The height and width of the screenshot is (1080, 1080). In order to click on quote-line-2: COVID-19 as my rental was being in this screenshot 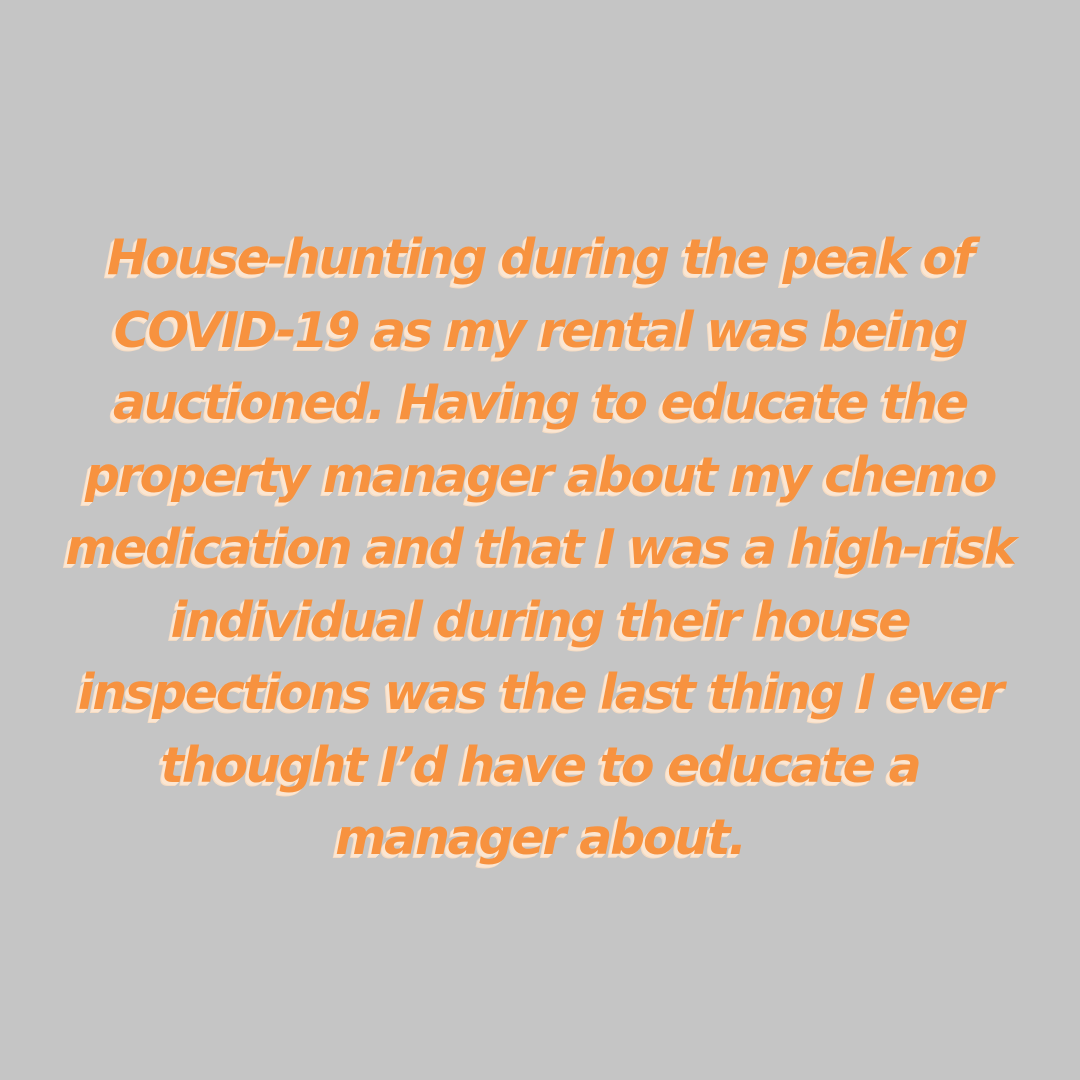, I will do `click(541, 330)`.